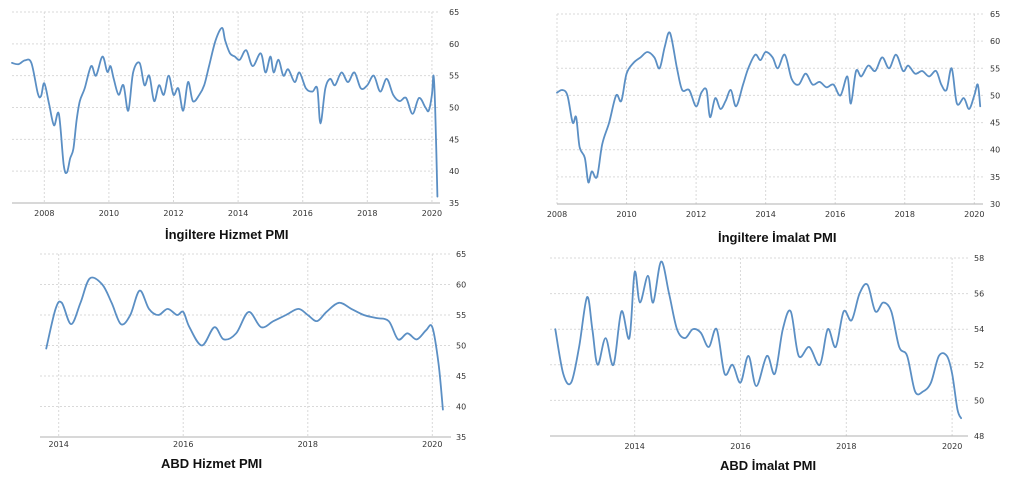  I want to click on y-tick-label: 52, so click(979, 365).